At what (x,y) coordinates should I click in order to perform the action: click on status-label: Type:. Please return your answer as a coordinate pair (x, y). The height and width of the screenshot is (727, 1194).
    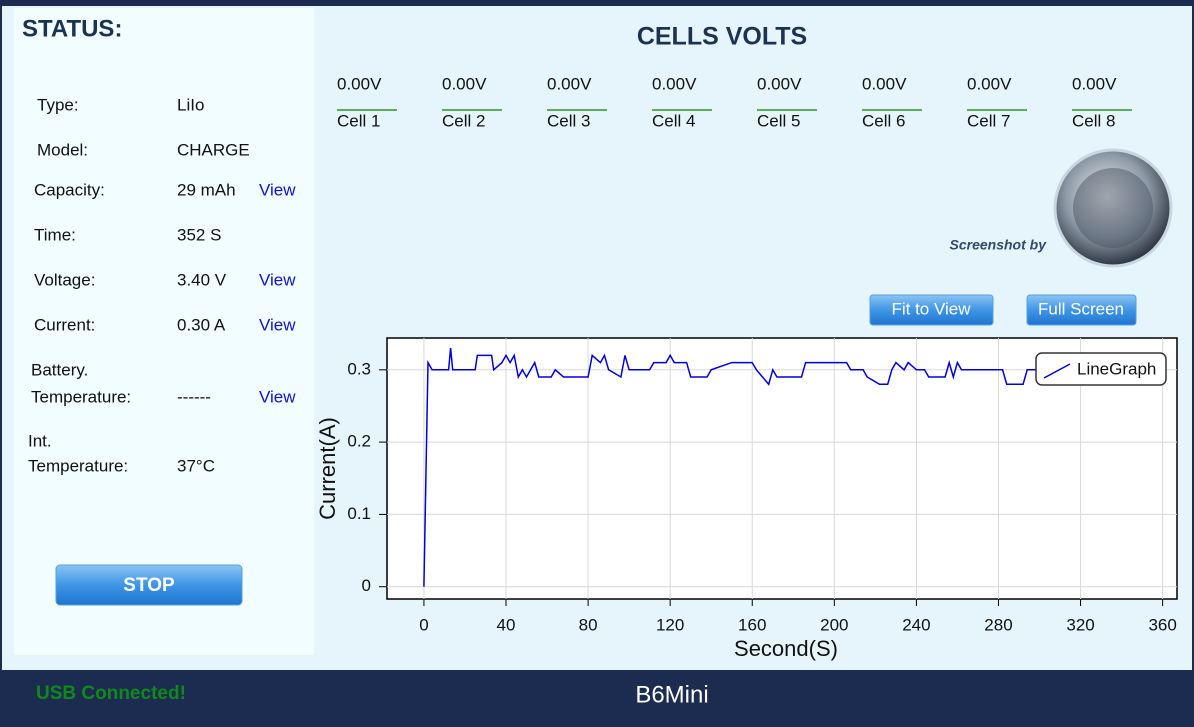
    Looking at the image, I should click on (58, 104).